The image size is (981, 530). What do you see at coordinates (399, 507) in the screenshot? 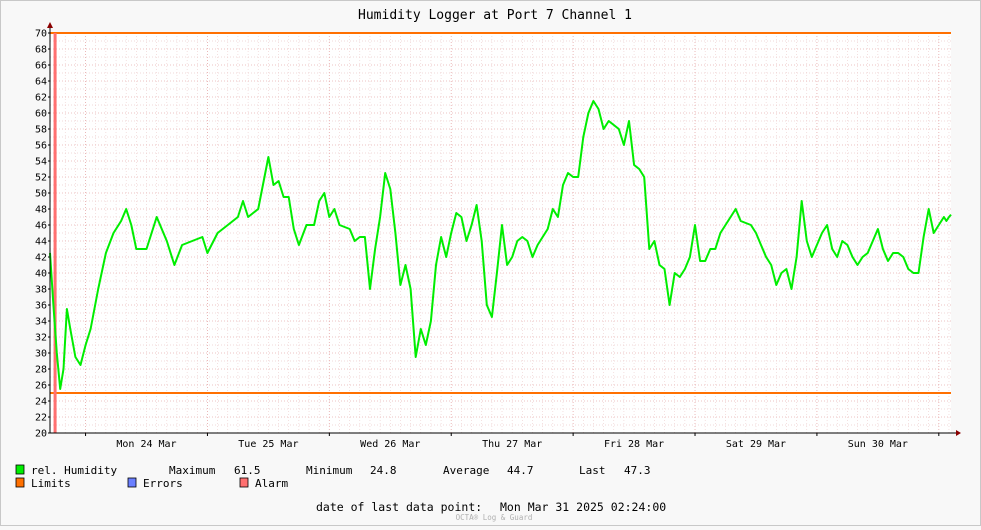
I see `last-data-point-label: date of last data point:` at bounding box center [399, 507].